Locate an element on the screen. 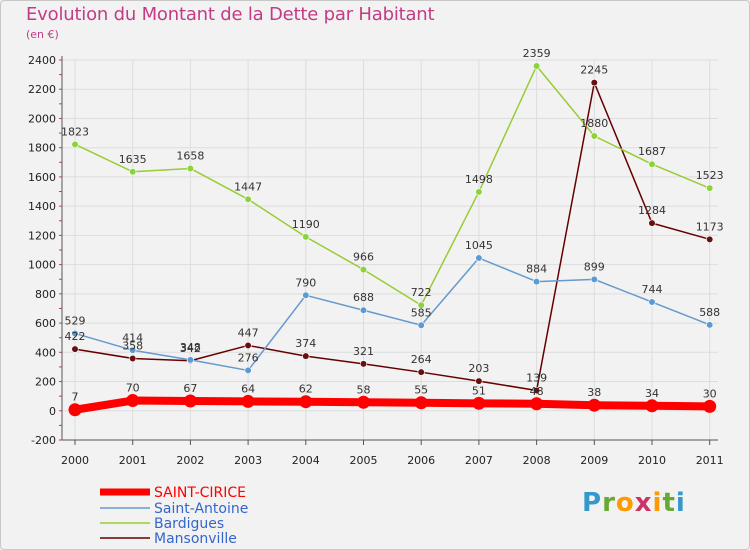  data-label: 1447 is located at coordinates (248, 186).